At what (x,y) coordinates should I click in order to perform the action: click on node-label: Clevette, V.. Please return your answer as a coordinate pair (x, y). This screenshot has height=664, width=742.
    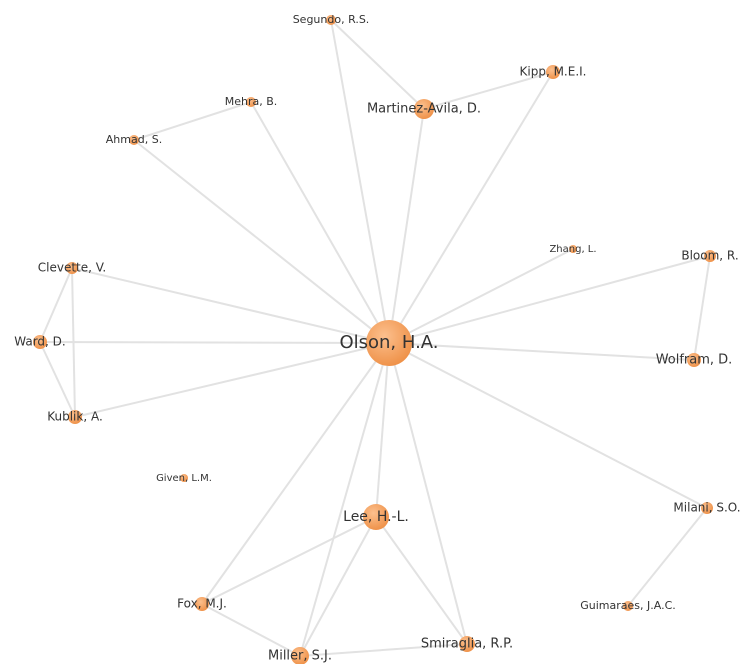
    Looking at the image, I should click on (72, 268).